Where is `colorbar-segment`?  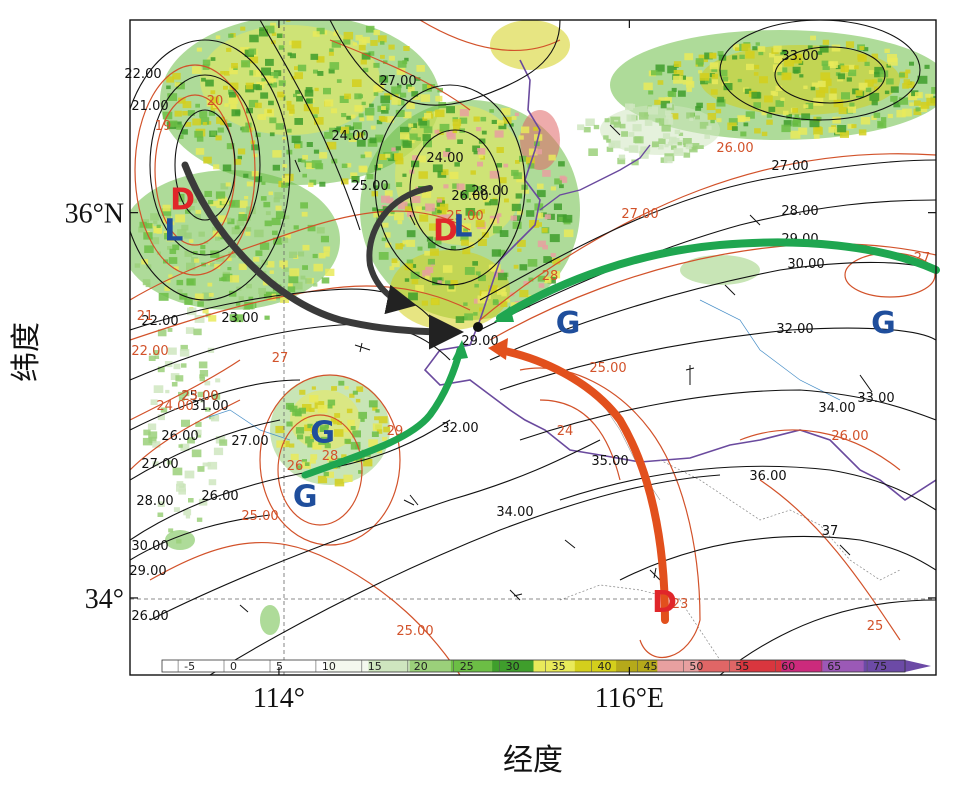
colorbar-segment is located at coordinates (265, 666).